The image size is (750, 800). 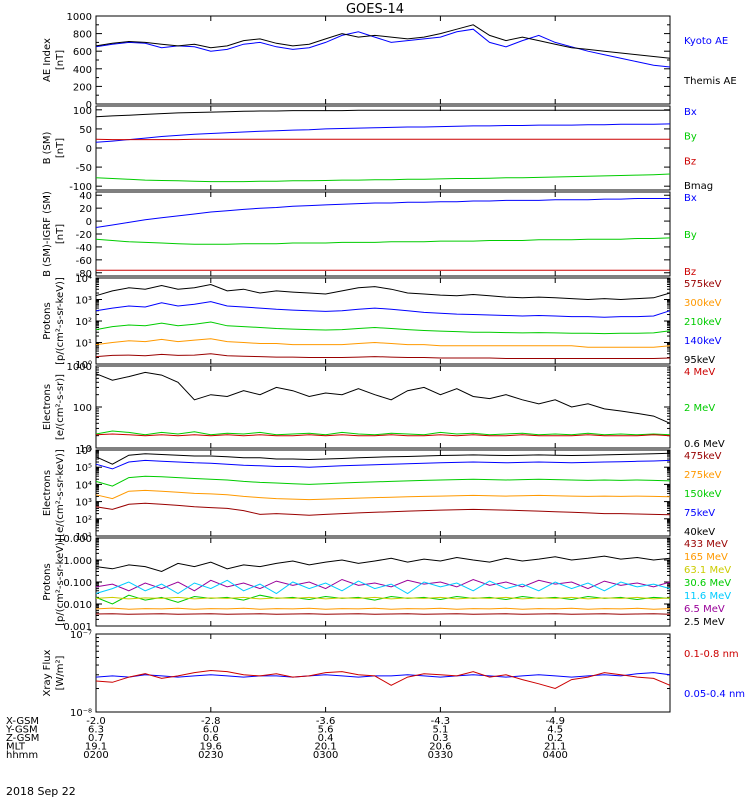 What do you see at coordinates (711, 654) in the screenshot?
I see `xray-legend-0-1-0-8-nm: 0.1-0.8 nm` at bounding box center [711, 654].